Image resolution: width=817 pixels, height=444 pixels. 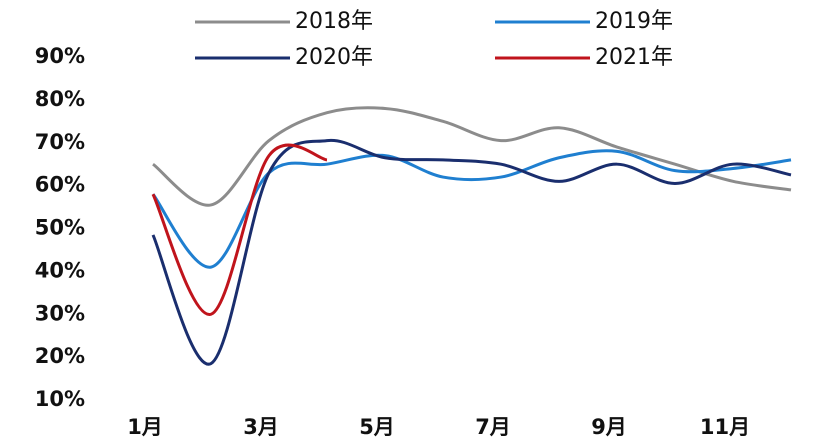 I want to click on y-tick-label: 40%, so click(x=60, y=270).